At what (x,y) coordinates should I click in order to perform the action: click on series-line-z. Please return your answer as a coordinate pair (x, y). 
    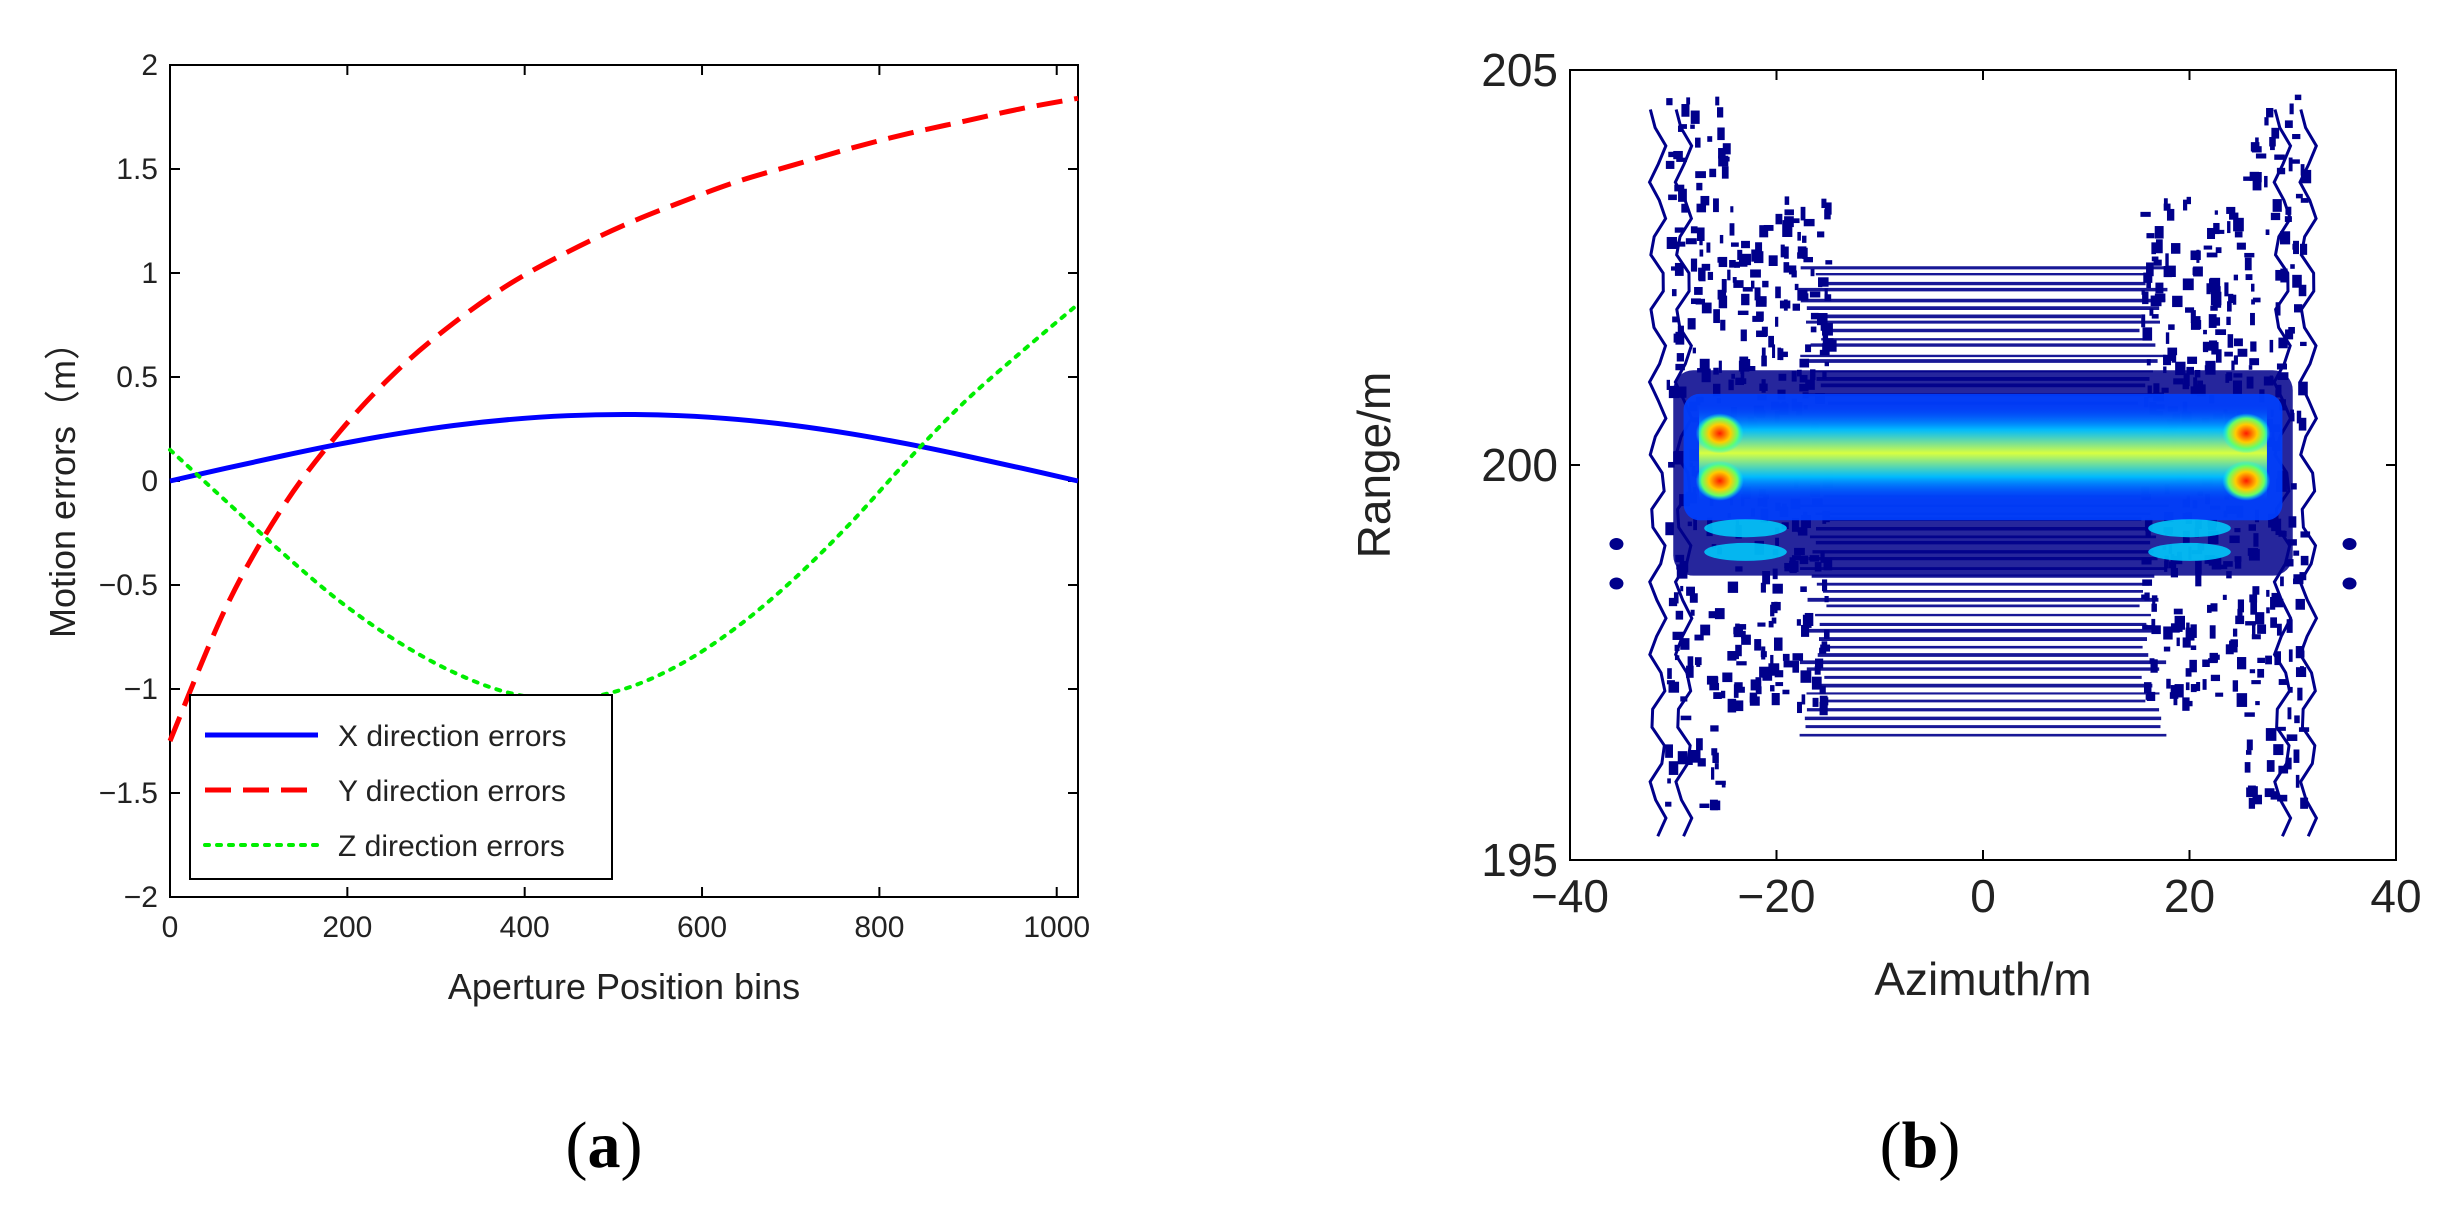
    Looking at the image, I should click on (624, 502).